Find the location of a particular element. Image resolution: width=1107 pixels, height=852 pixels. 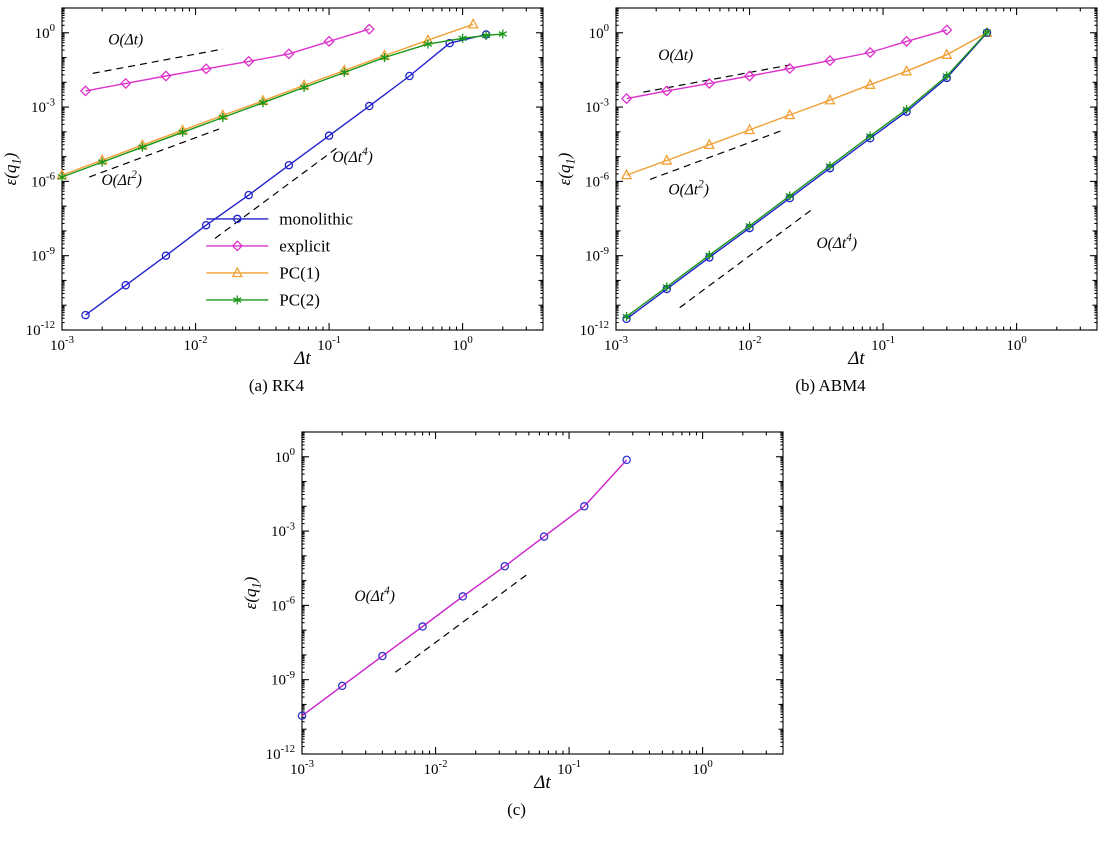

caption-rk4: (a) RK4 is located at coordinates (276, 385).